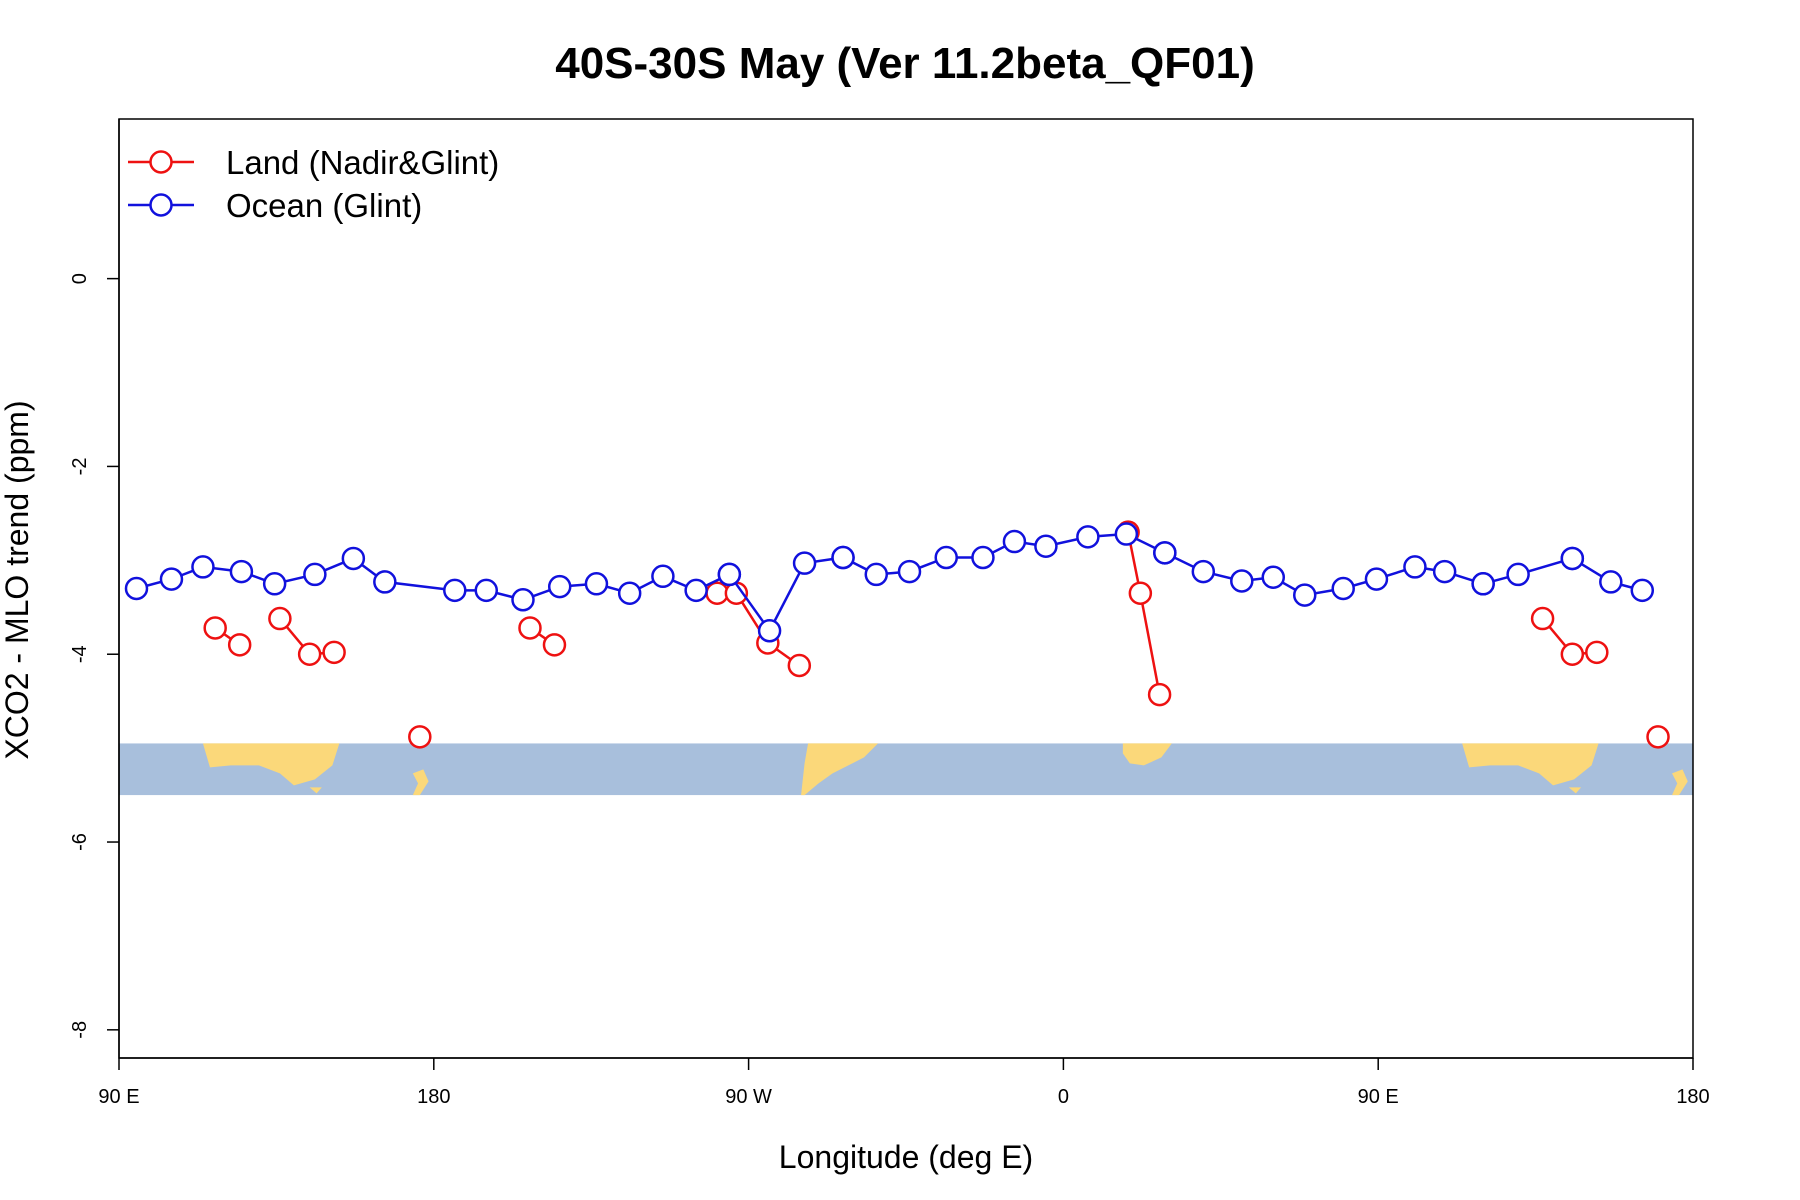  I want to click on y-tick-label: 0, so click(80, 278).